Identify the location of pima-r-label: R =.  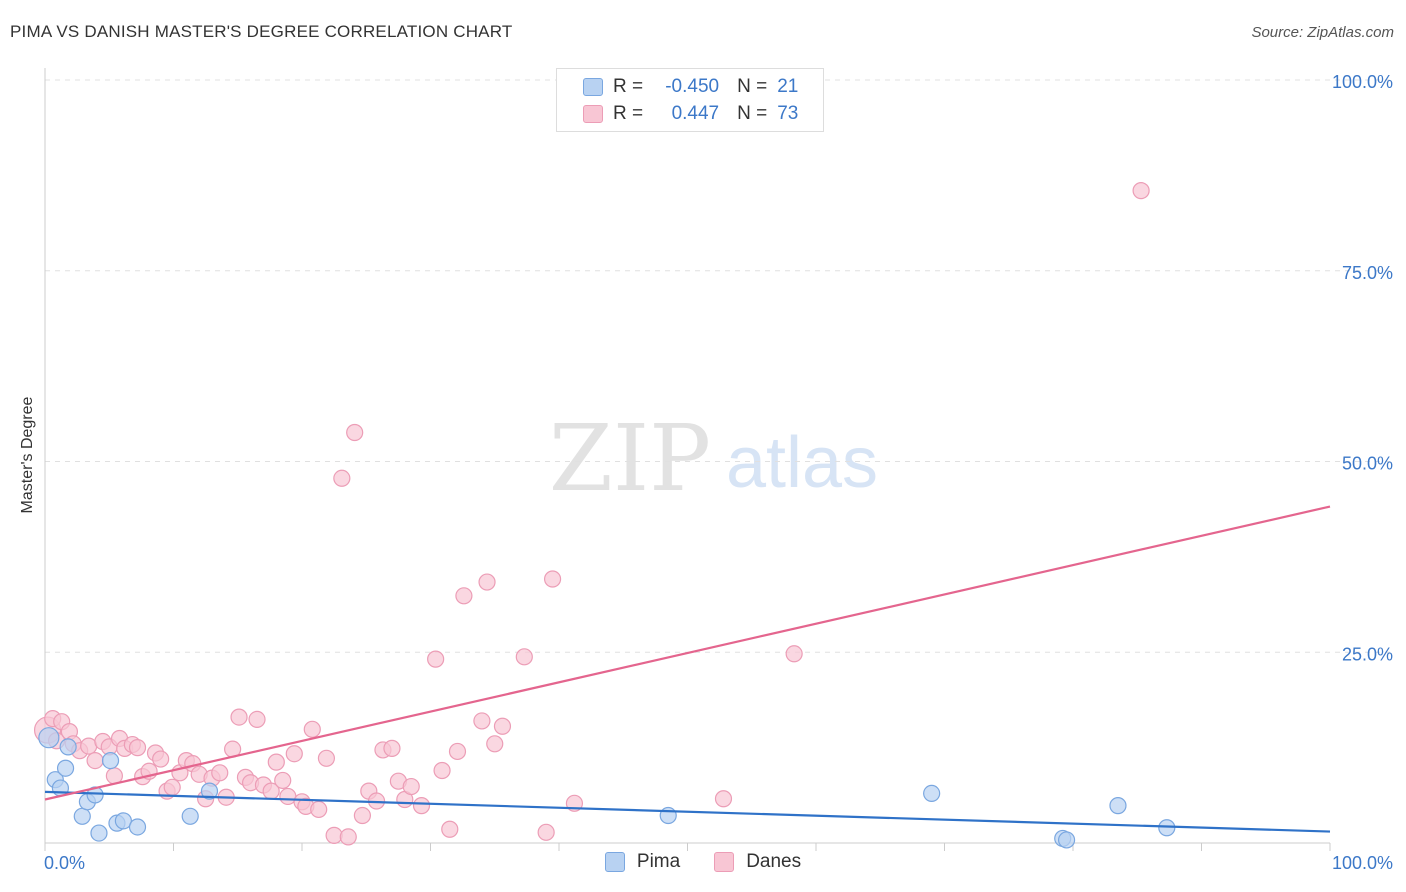
(628, 86).